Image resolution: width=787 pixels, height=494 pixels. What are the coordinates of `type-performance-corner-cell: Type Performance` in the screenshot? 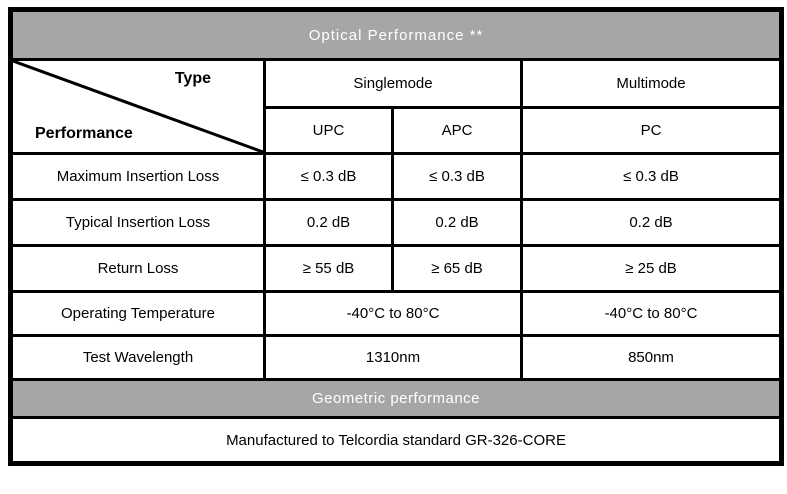 It's located at (137, 106).